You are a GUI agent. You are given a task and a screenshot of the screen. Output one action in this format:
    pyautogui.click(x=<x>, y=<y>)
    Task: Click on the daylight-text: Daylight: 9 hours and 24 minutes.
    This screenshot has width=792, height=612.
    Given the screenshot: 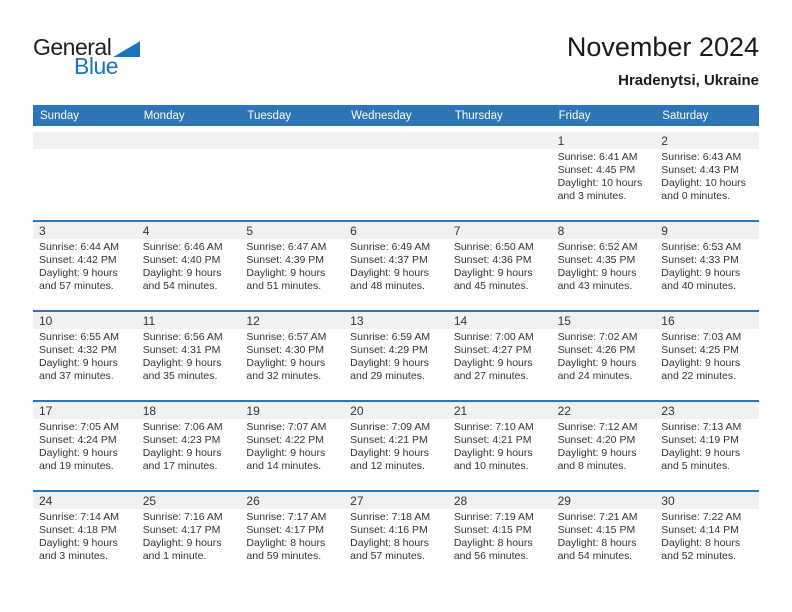 What is the action you would take?
    pyautogui.click(x=597, y=369)
    